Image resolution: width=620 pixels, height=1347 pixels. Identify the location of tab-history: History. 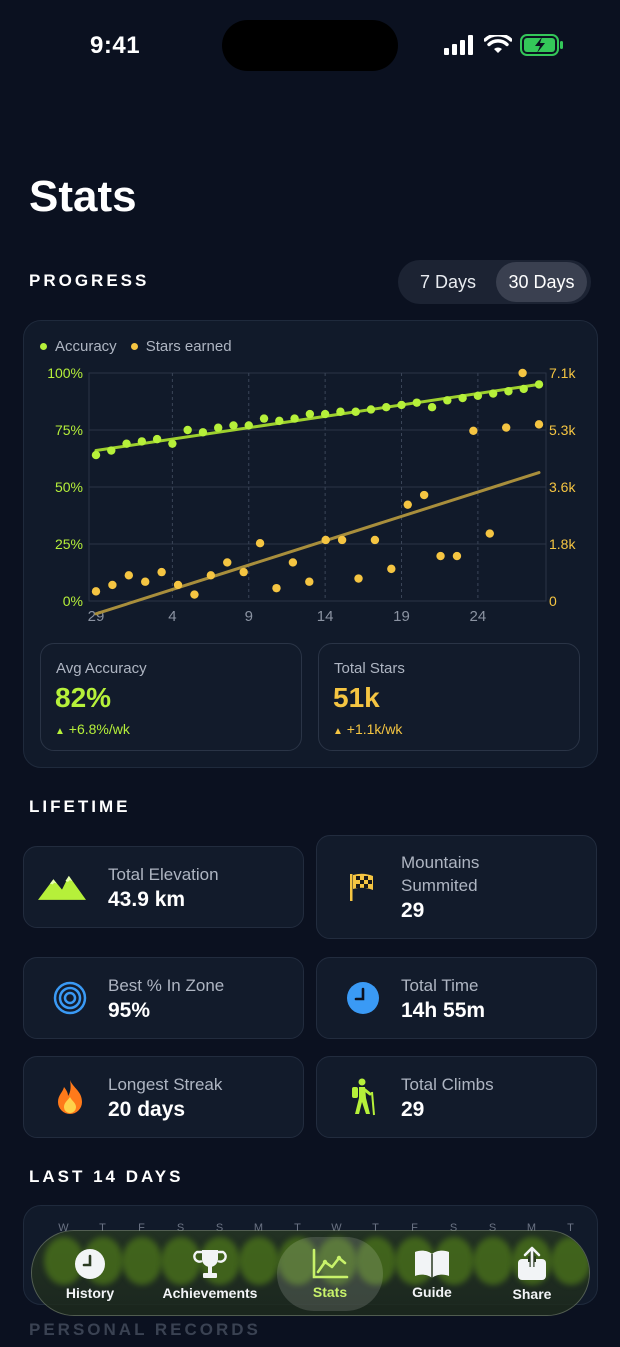
(90, 1274).